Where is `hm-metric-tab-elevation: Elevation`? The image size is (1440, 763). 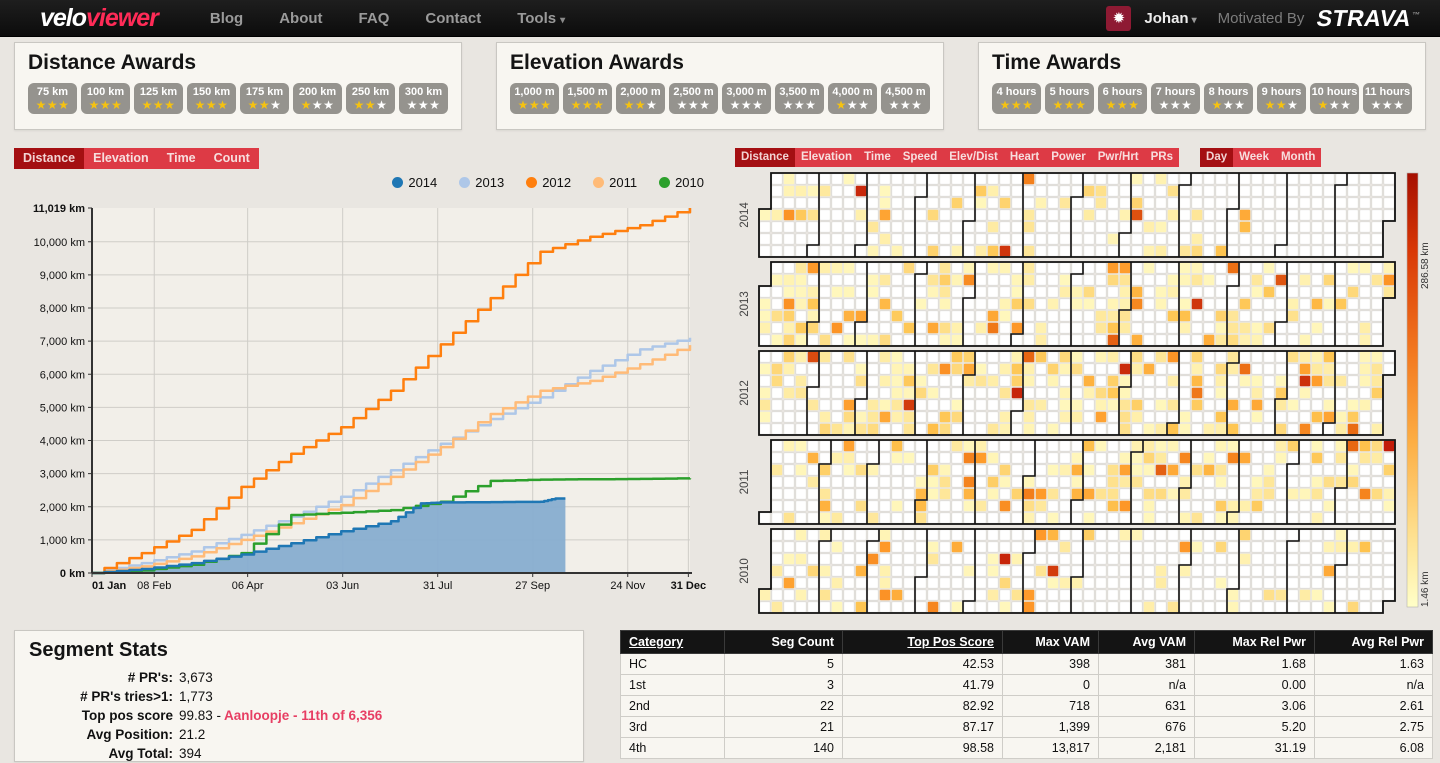
hm-metric-tab-elevation: Elevation is located at coordinates (826, 157).